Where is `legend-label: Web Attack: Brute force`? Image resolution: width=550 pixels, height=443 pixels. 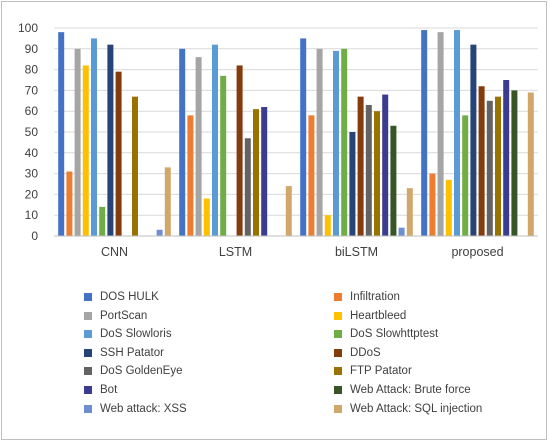 legend-label: Web Attack: Brute force is located at coordinates (410, 390).